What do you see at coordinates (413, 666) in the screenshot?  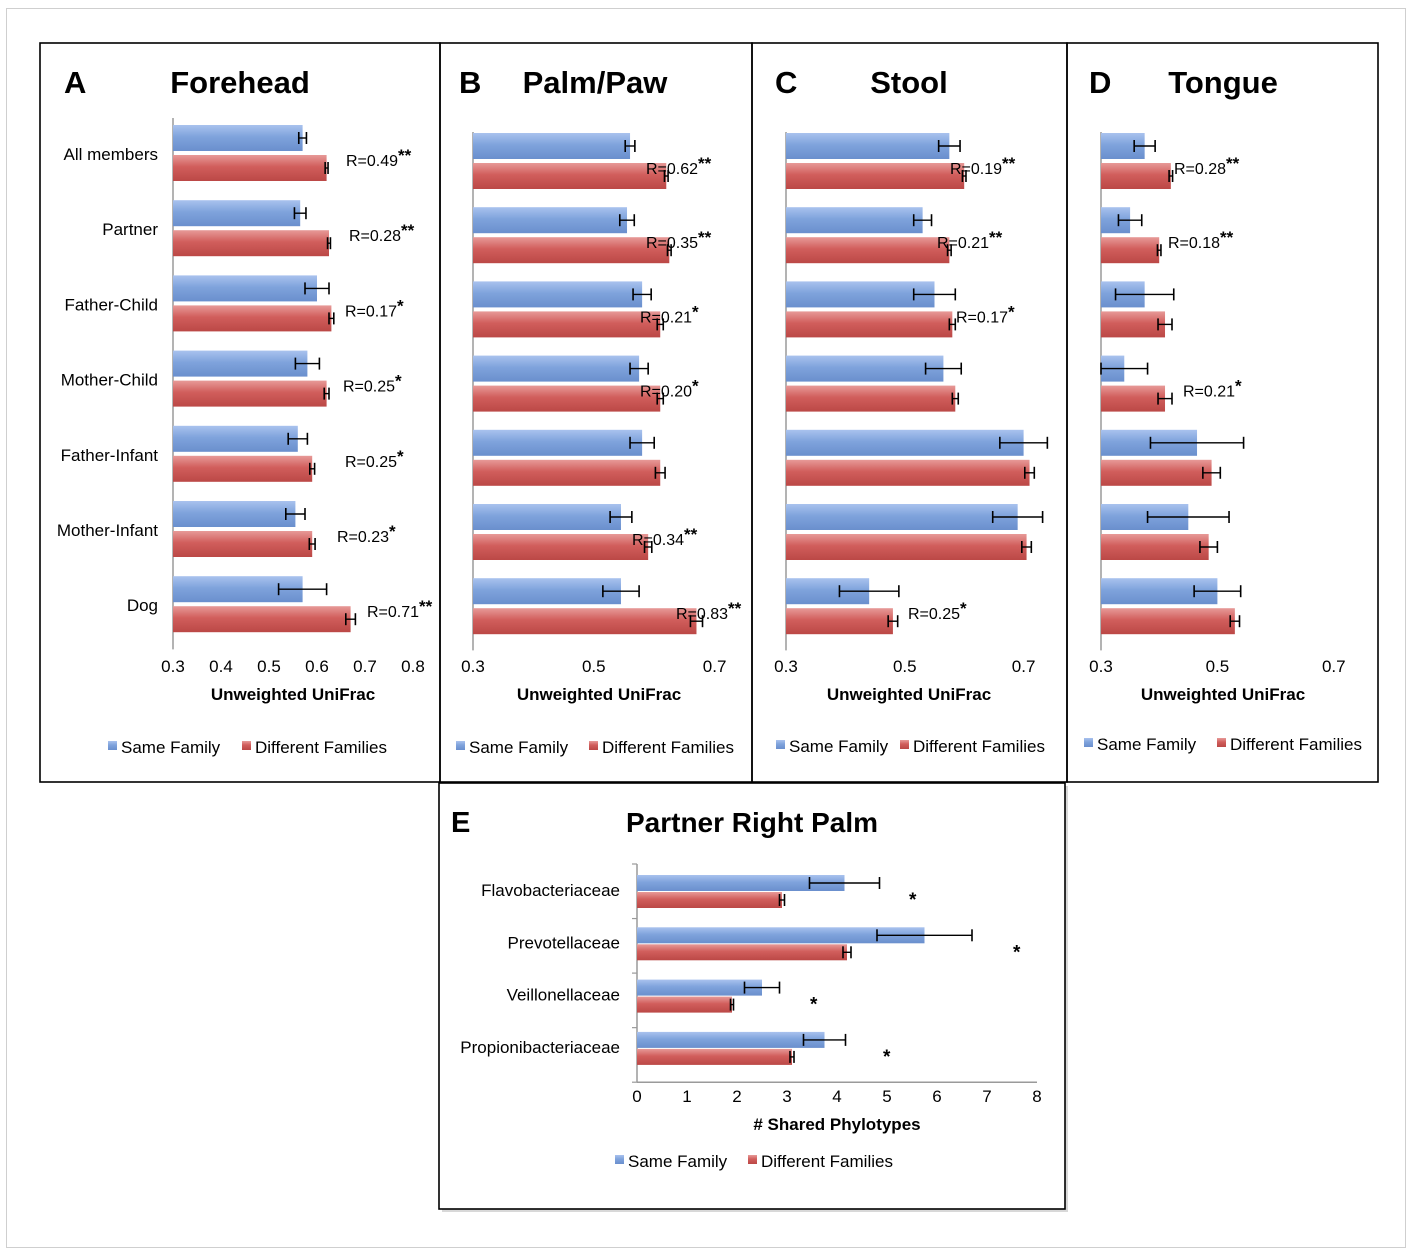 I see `x-tick-label: 0.8` at bounding box center [413, 666].